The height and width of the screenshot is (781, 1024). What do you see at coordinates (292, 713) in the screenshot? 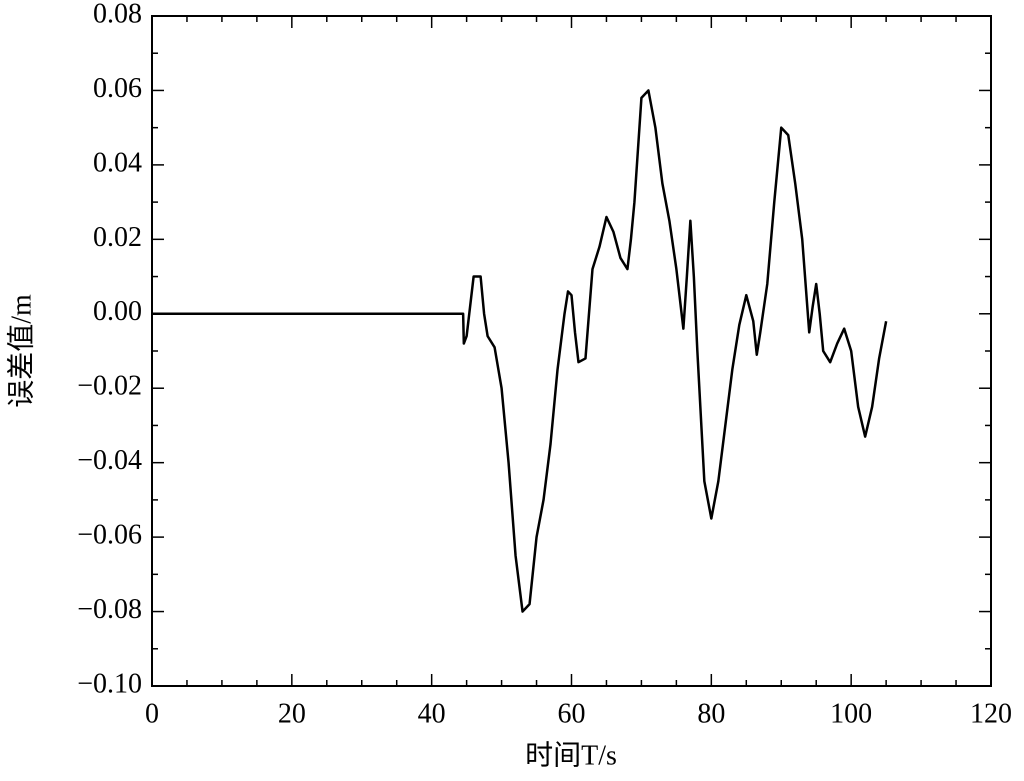
I see `x-tick-label: 20` at bounding box center [292, 713].